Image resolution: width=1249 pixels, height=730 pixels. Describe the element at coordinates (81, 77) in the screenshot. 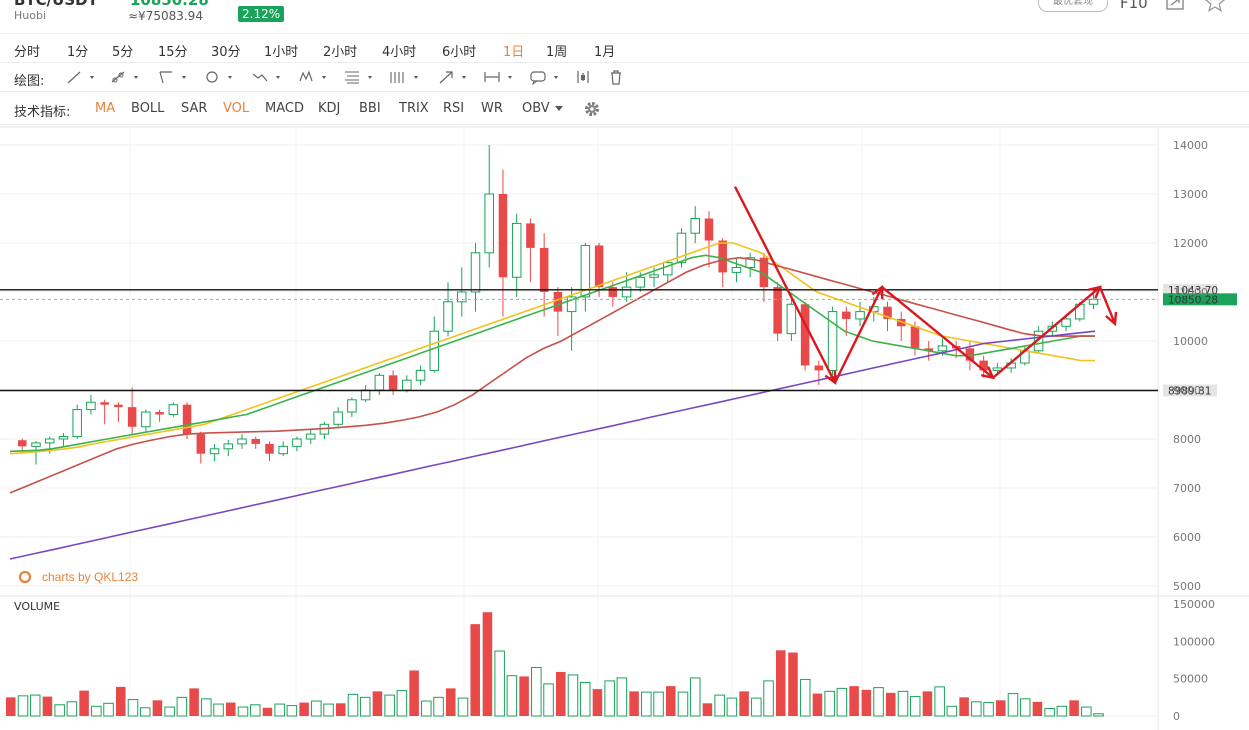

I see `line-tool-icon` at that location.